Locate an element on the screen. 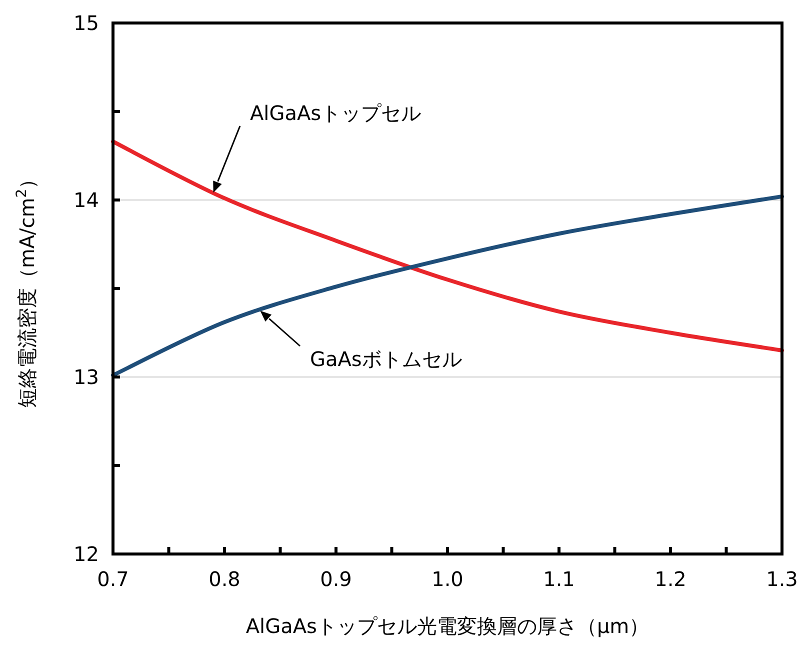  y-tick-label: 12 is located at coordinates (86, 554).